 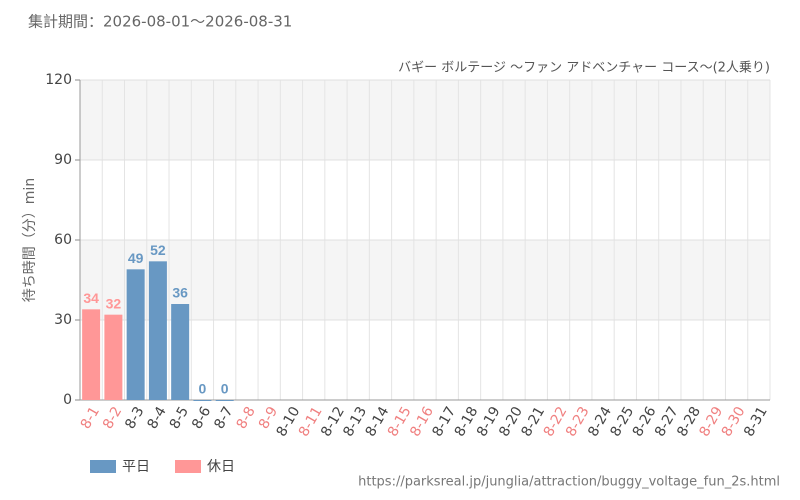 What do you see at coordinates (160, 22) in the screenshot?
I see `chart-title: 集計期間：2026-08-01～2026-08-31` at bounding box center [160, 22].